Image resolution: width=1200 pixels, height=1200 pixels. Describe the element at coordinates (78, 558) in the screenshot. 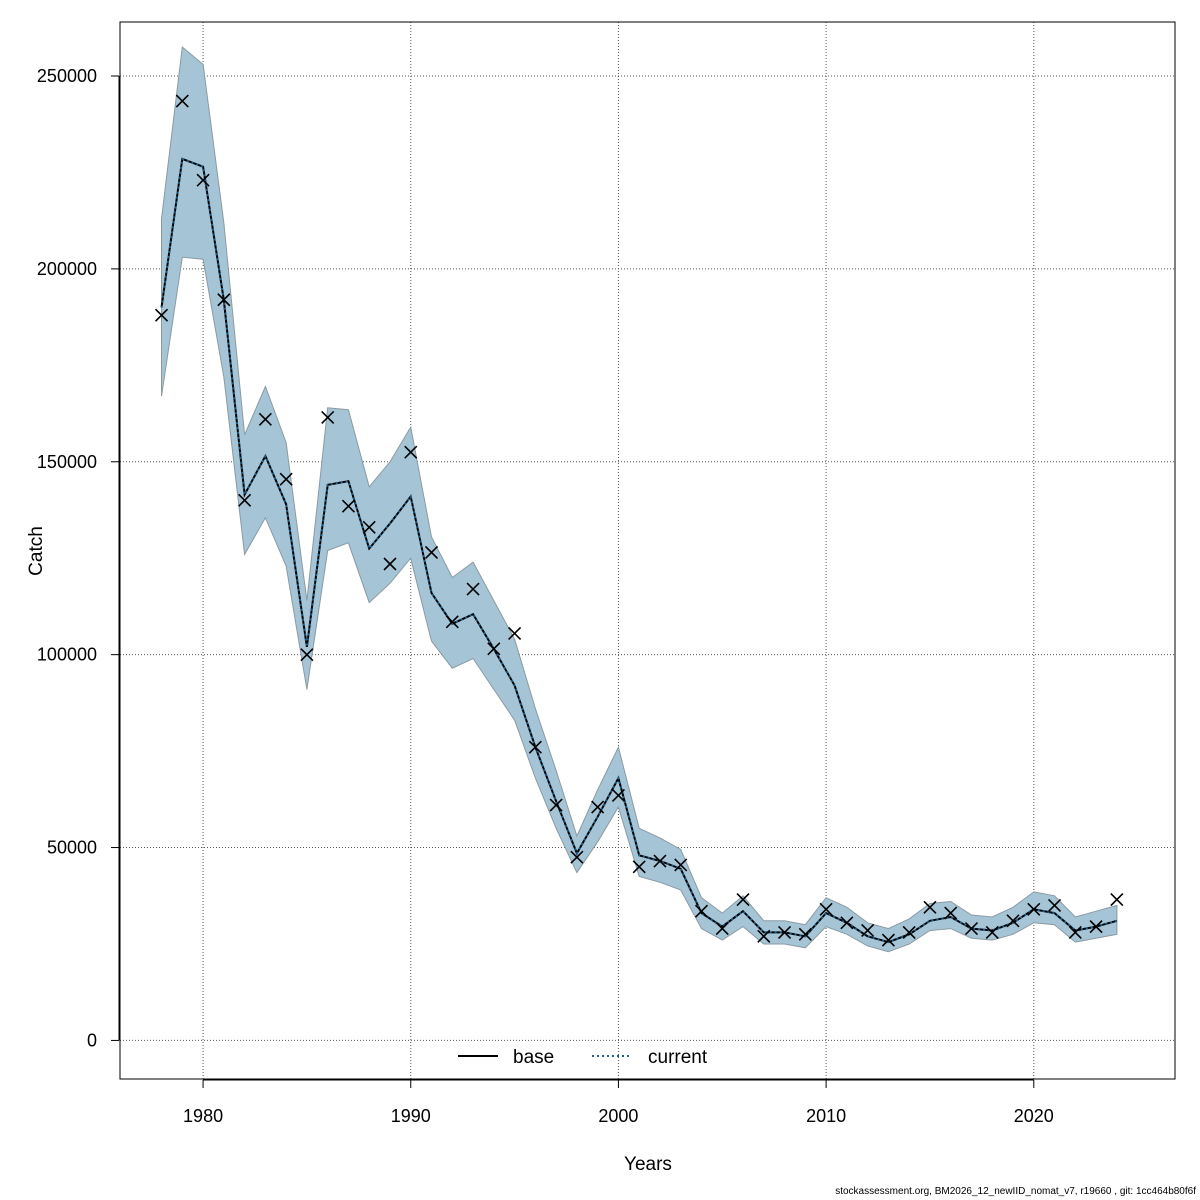

I see `y-axis: 0 50000 100000 150000 200000 250000` at that location.